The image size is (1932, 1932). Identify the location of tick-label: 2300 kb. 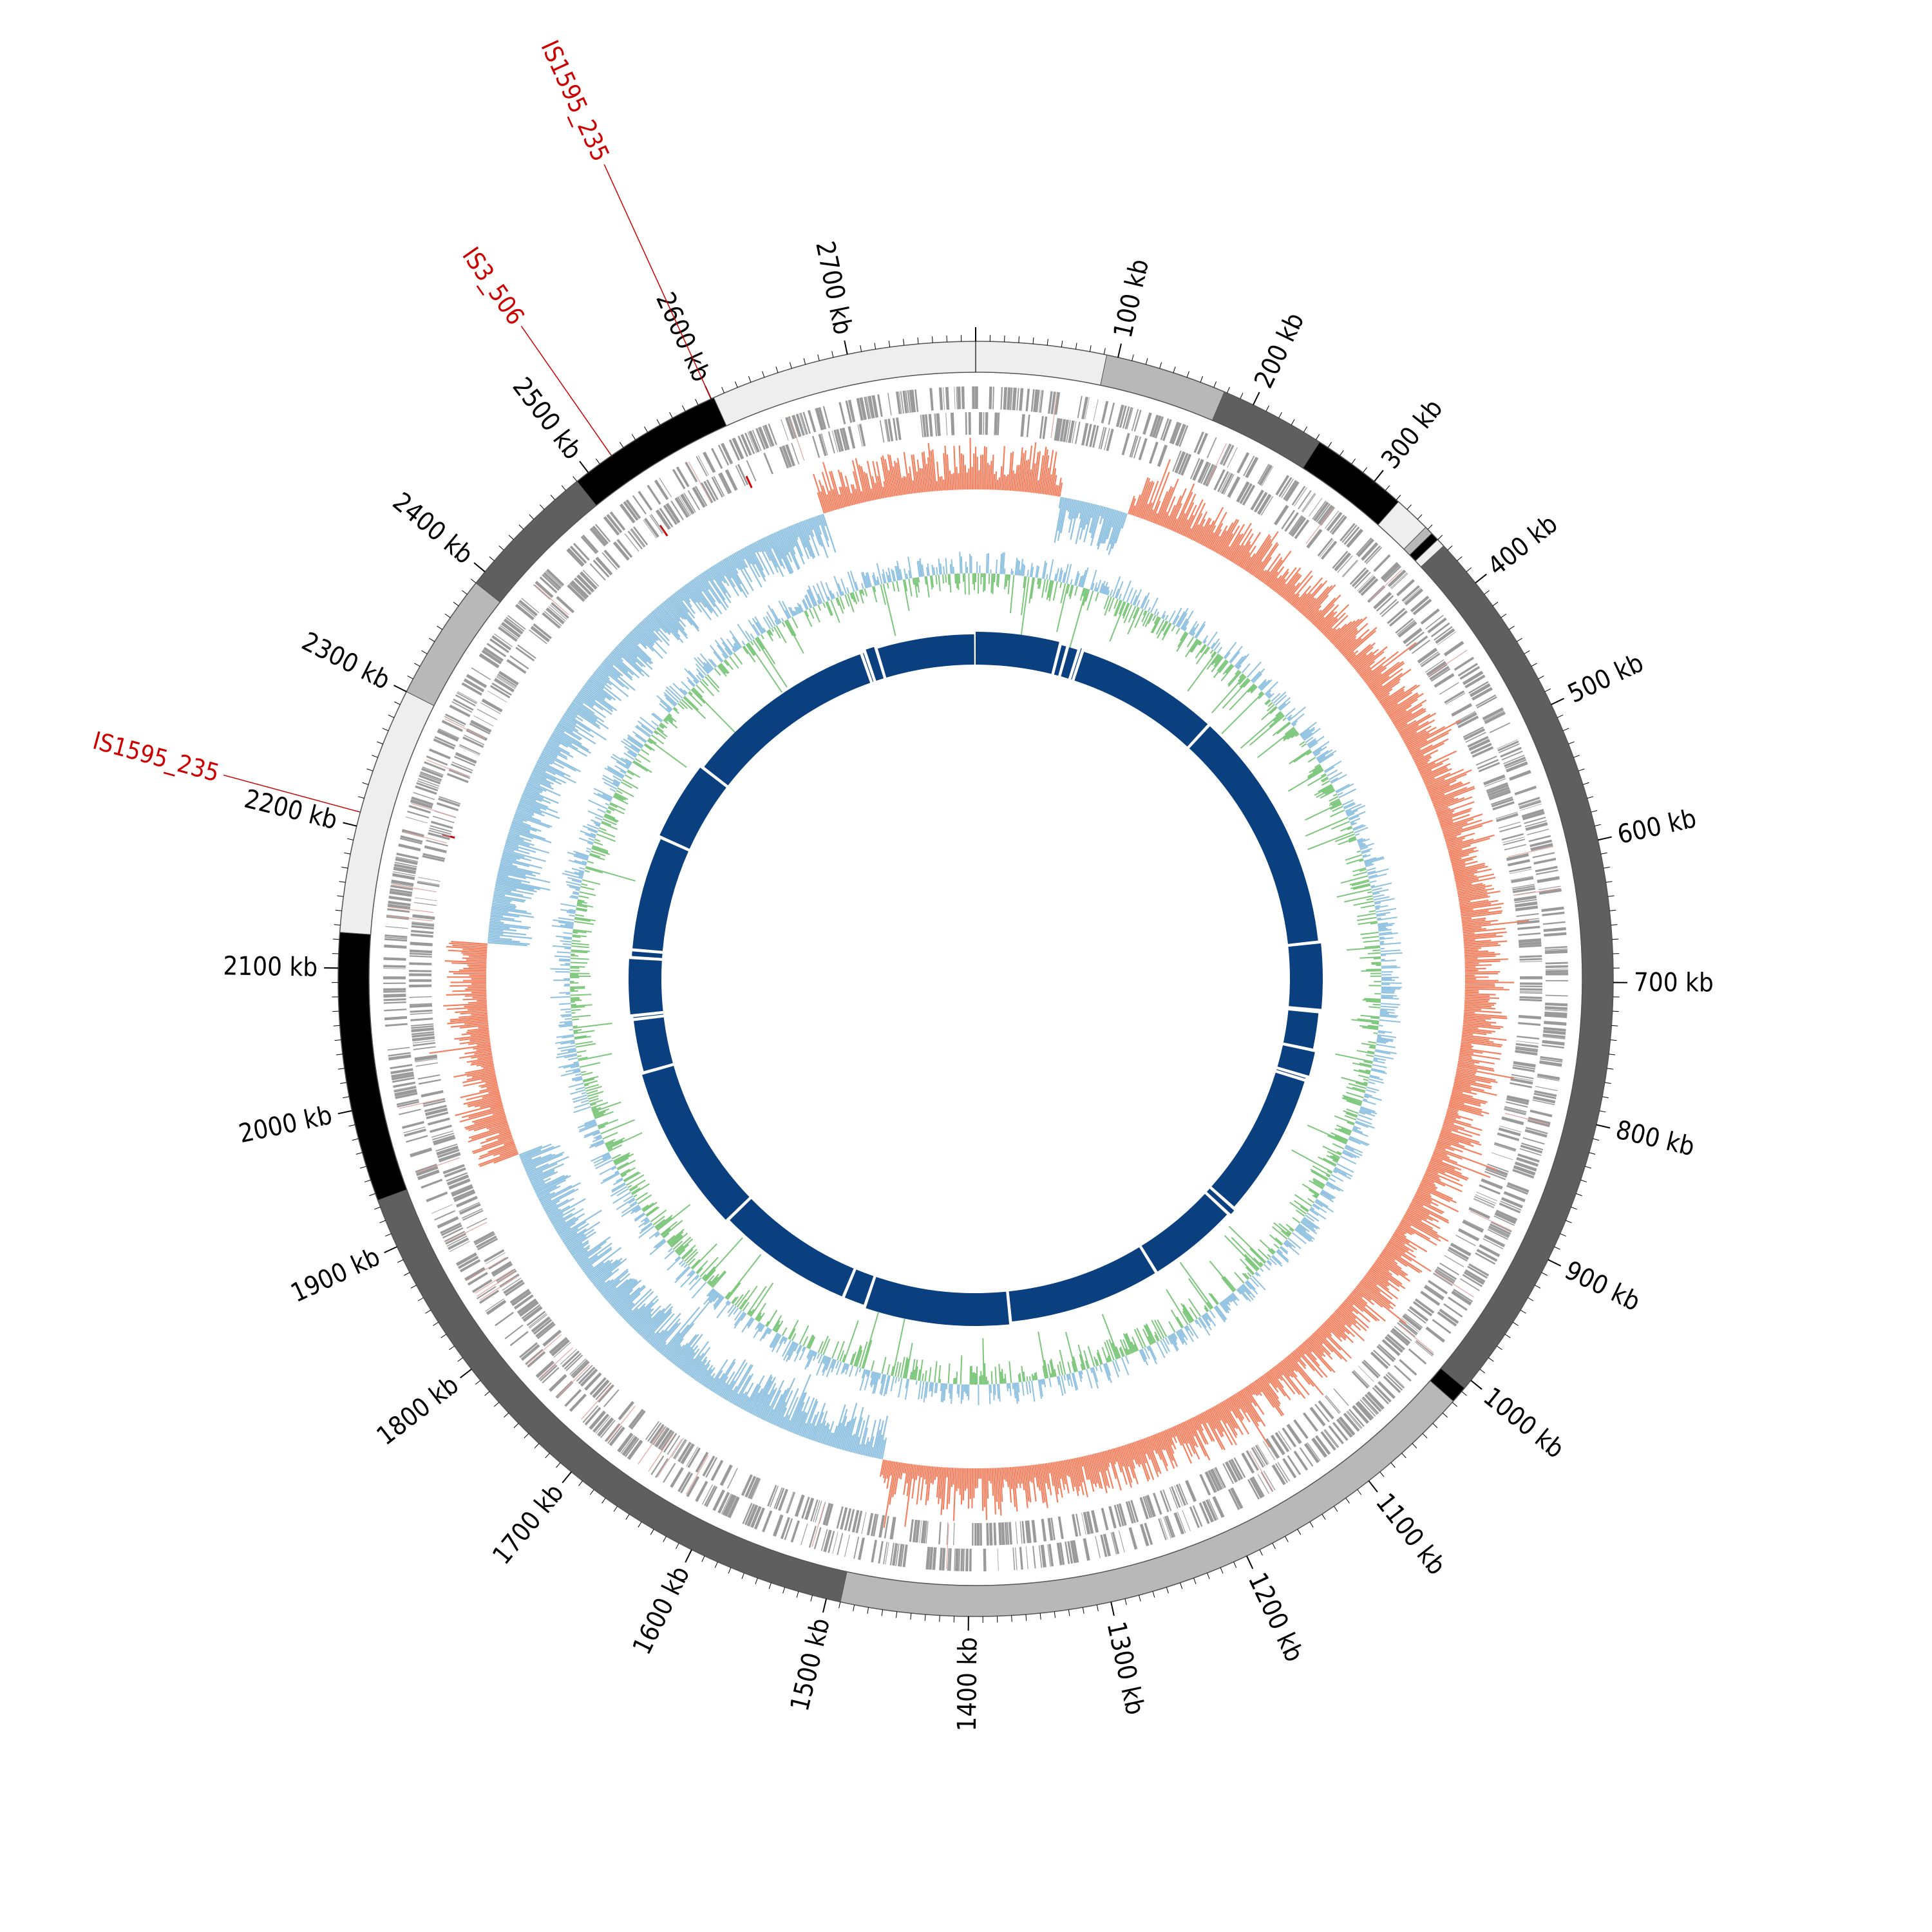
(346, 661).